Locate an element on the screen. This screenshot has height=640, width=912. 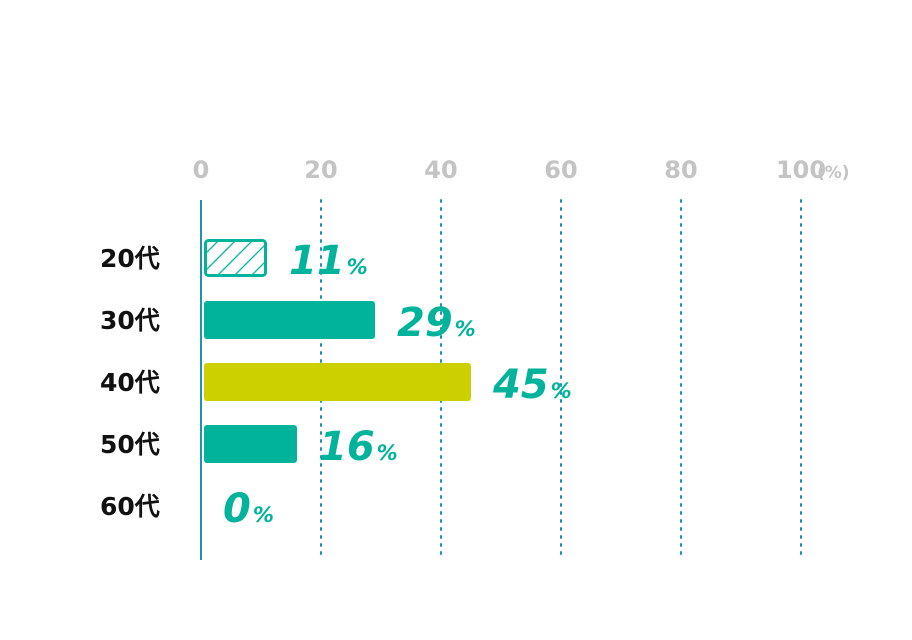
x-tick-label: 80 is located at coordinates (680, 170).